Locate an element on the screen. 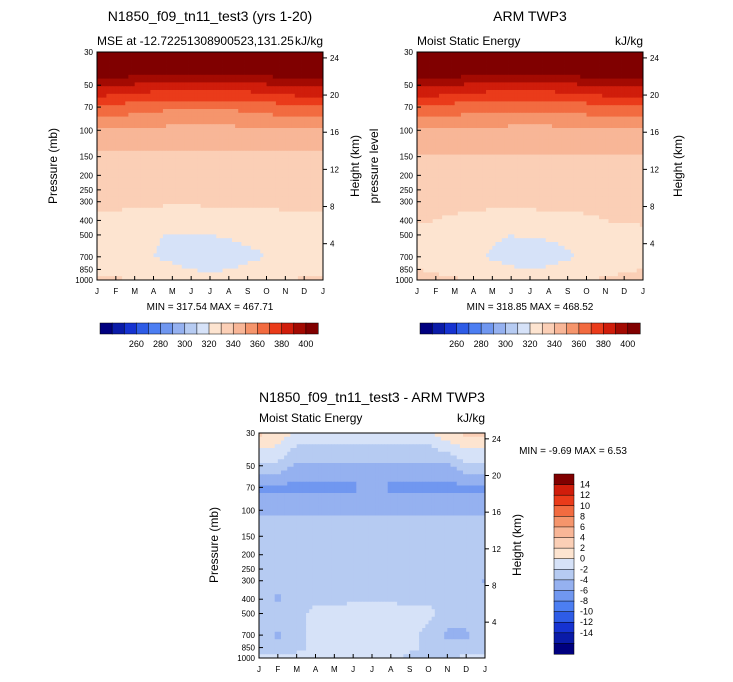  y2-axis-label: Height (km) is located at coordinates (355, 166).